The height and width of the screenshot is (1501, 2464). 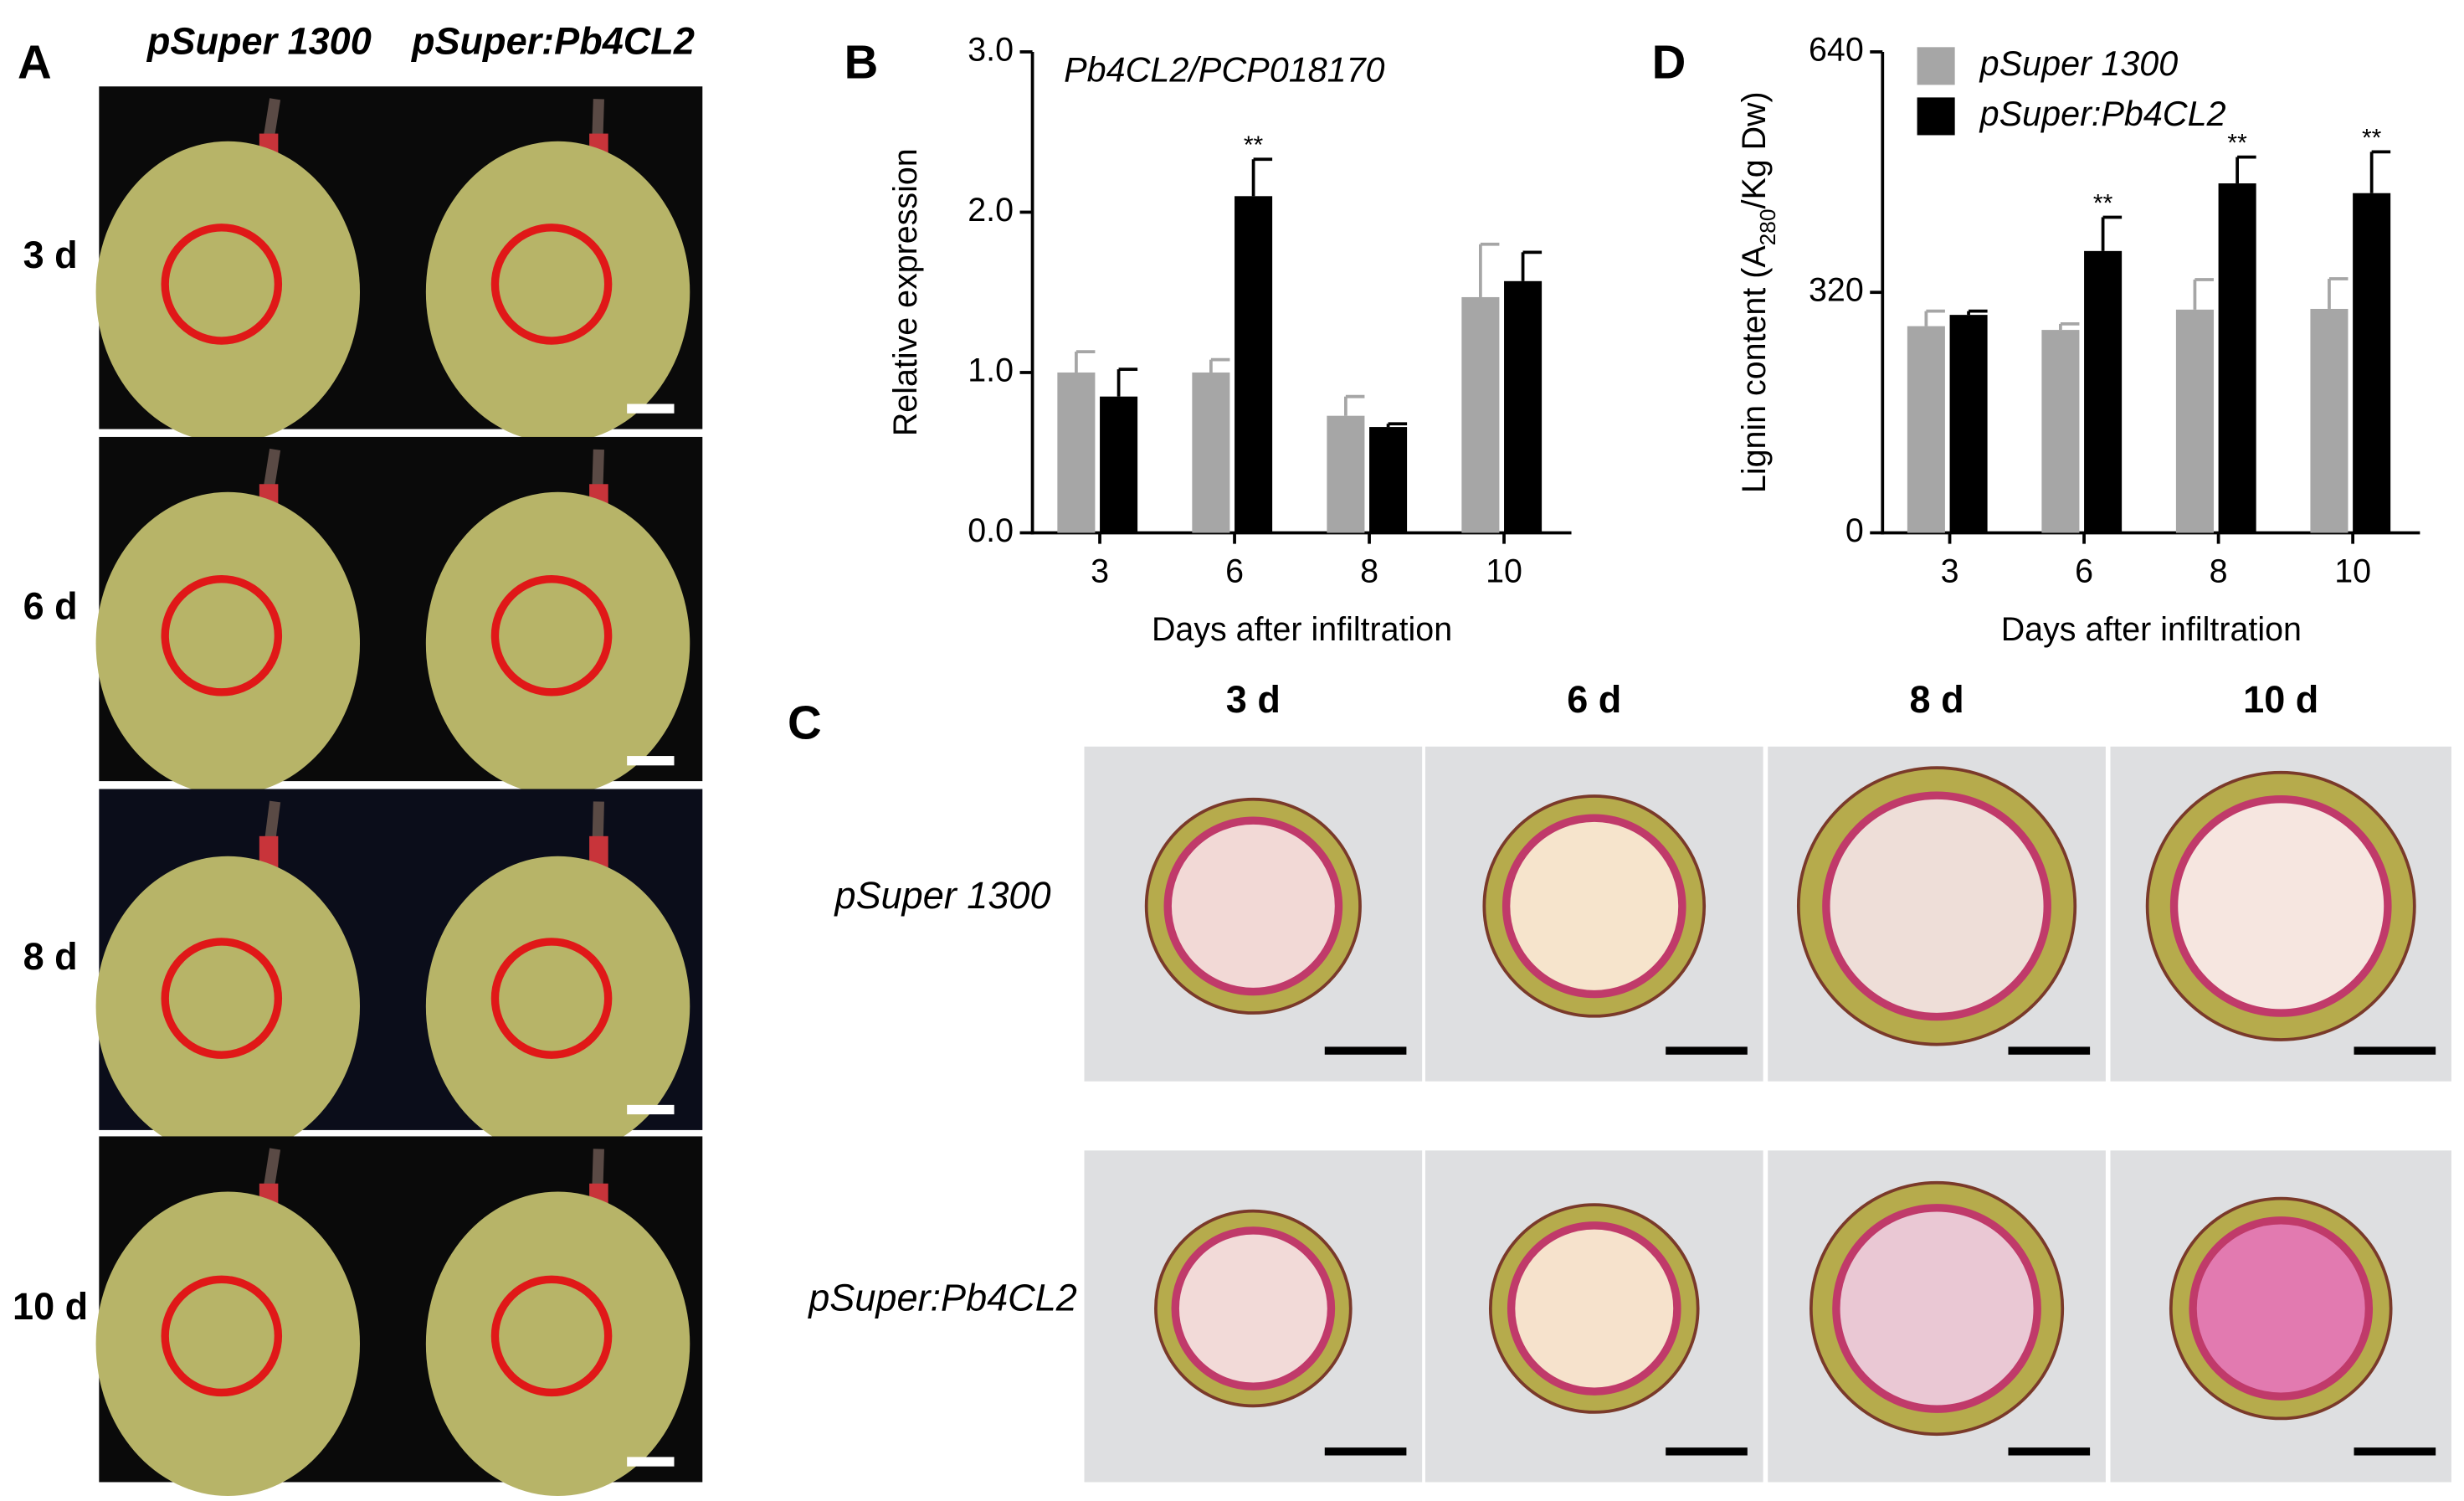 I want to click on panel-label: B, so click(x=862, y=63).